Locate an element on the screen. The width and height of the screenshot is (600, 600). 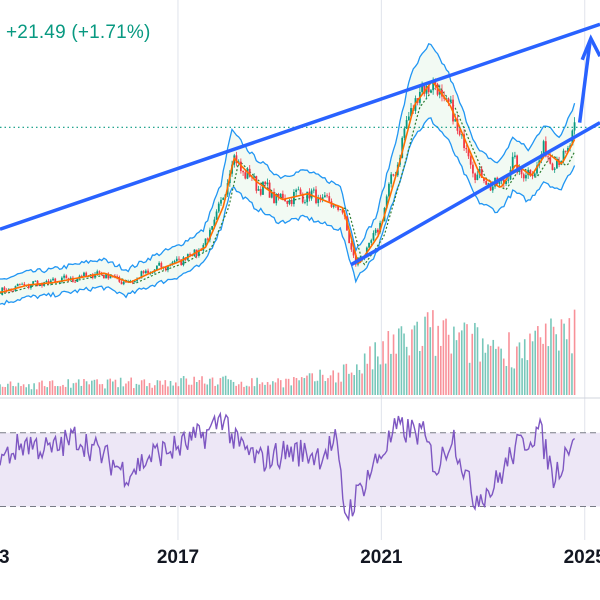
projection-arrow-shaft is located at coordinates (584, 82).